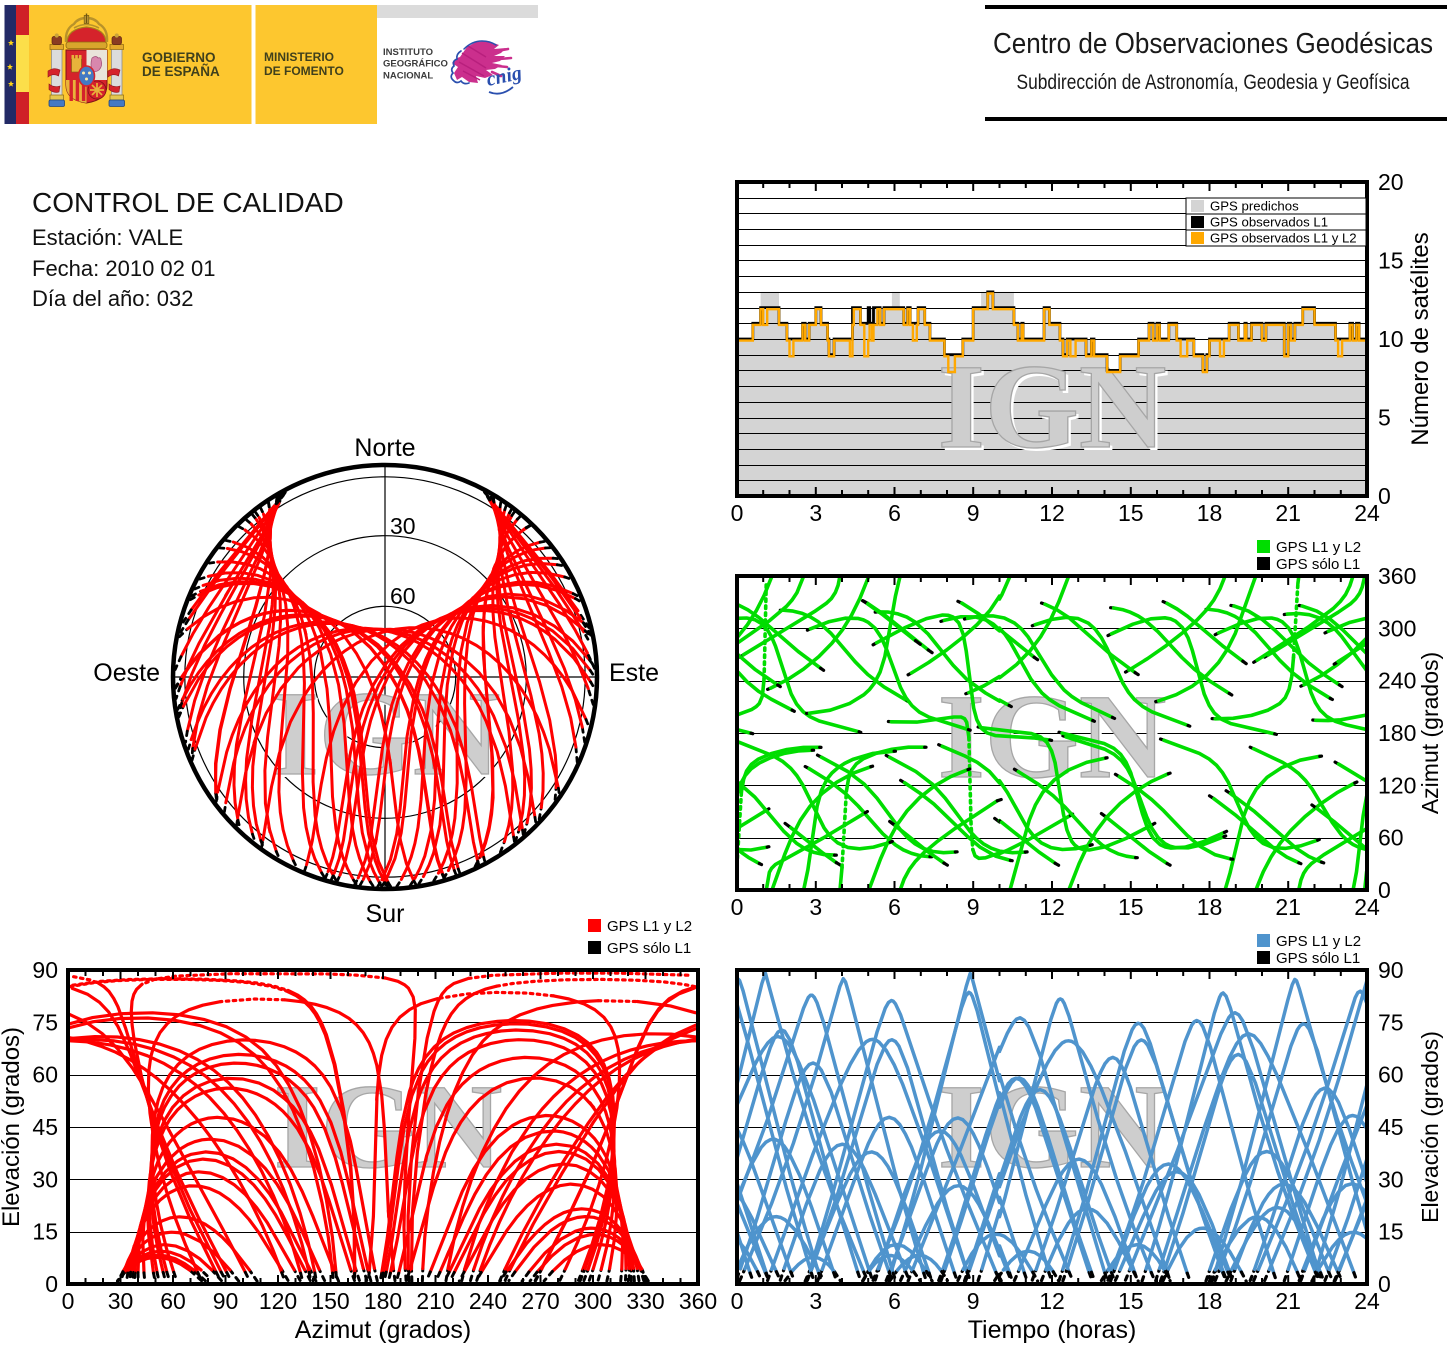 Image resolution: width=1447 pixels, height=1347 pixels. I want to click on svg-text: GPS predichos, so click(1254, 206).